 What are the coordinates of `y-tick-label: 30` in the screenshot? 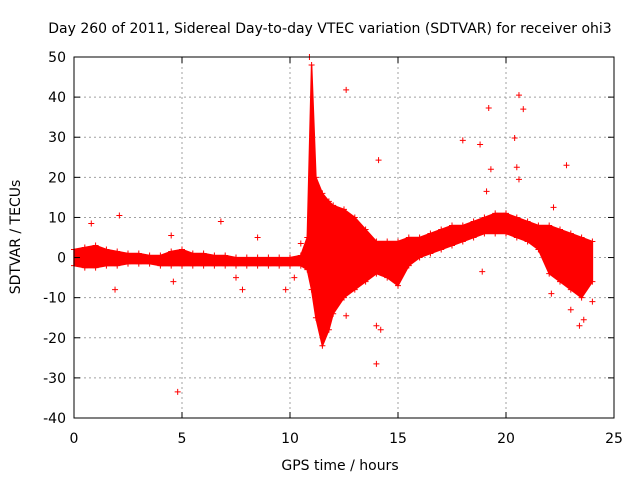 It's located at (57, 138).